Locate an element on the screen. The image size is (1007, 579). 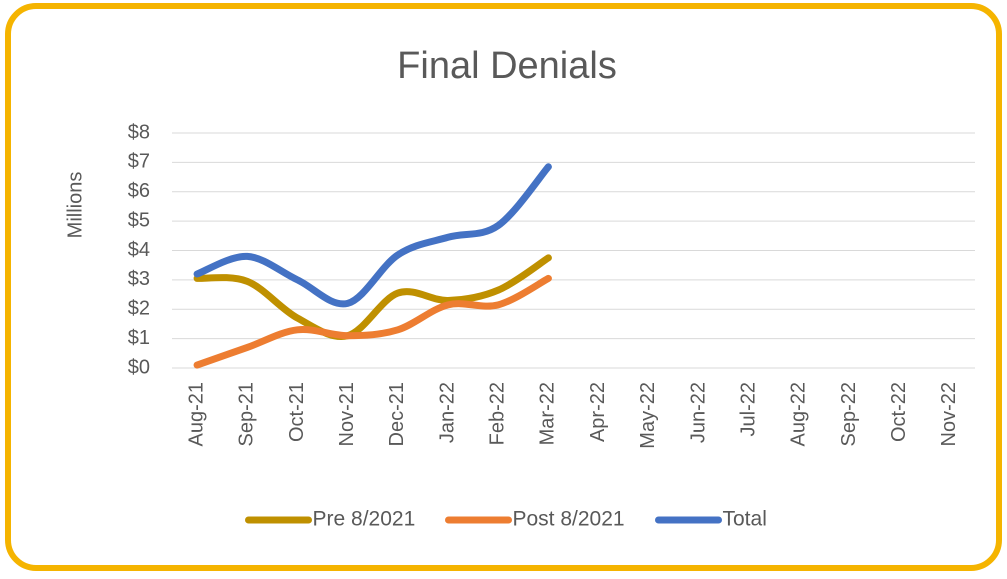
x-tick-label: Jan-22 is located at coordinates (447, 412).